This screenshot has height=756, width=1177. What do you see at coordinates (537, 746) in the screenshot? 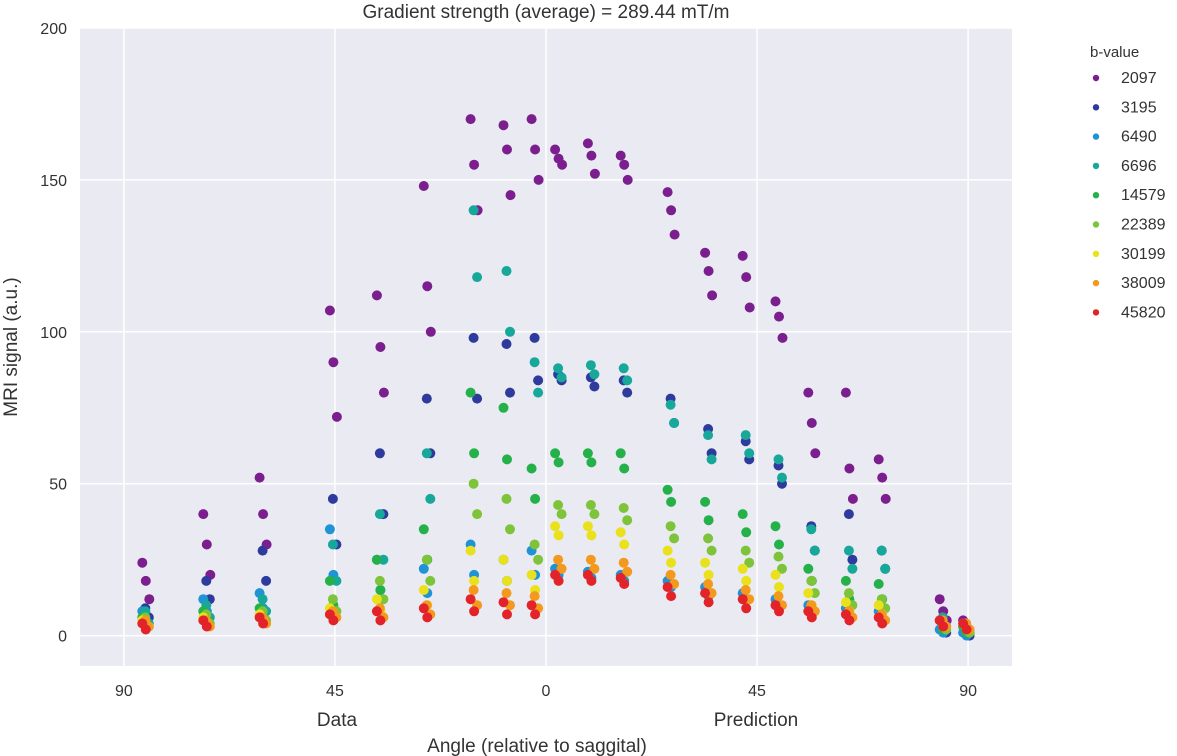
I see `x-axis-label: Angle (relative to saggital)` at bounding box center [537, 746].